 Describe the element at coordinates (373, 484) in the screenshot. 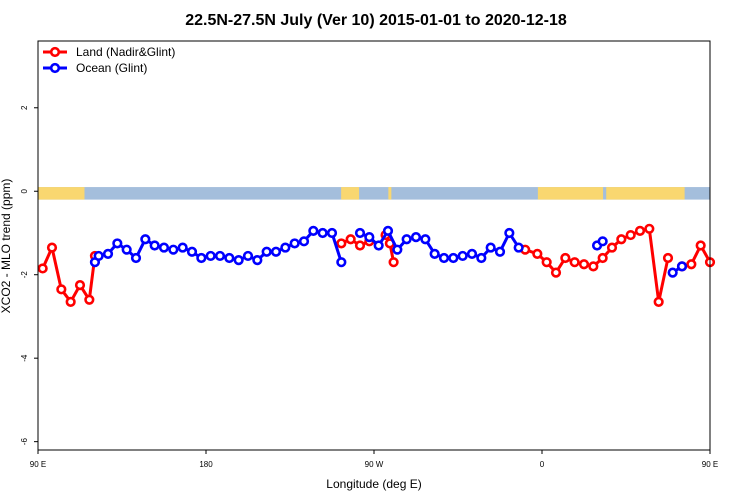

I see `x-axis-label: Longitude (deg E)` at that location.